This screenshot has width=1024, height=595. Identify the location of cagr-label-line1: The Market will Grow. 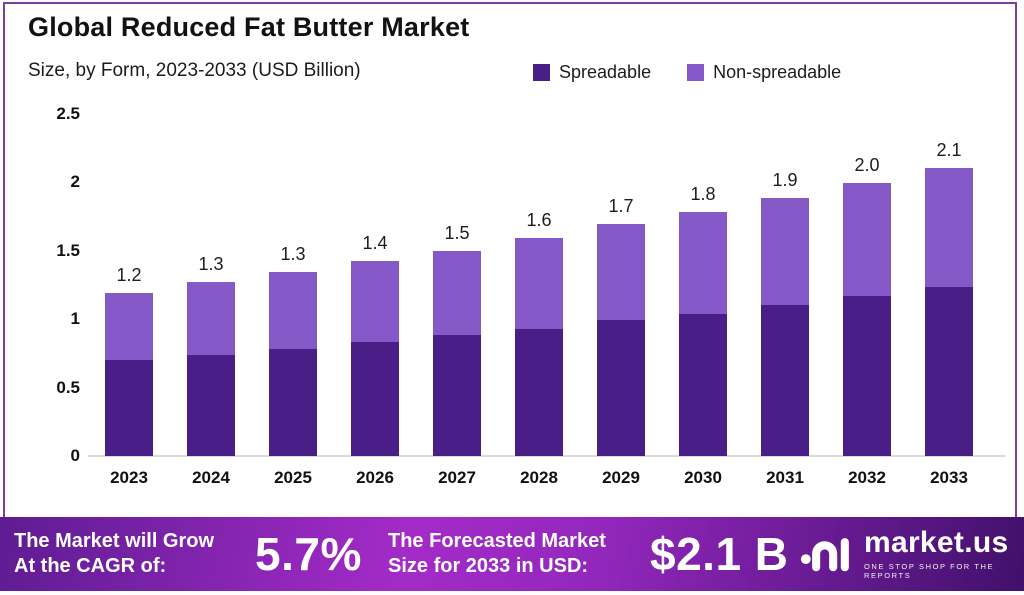
(114, 541).